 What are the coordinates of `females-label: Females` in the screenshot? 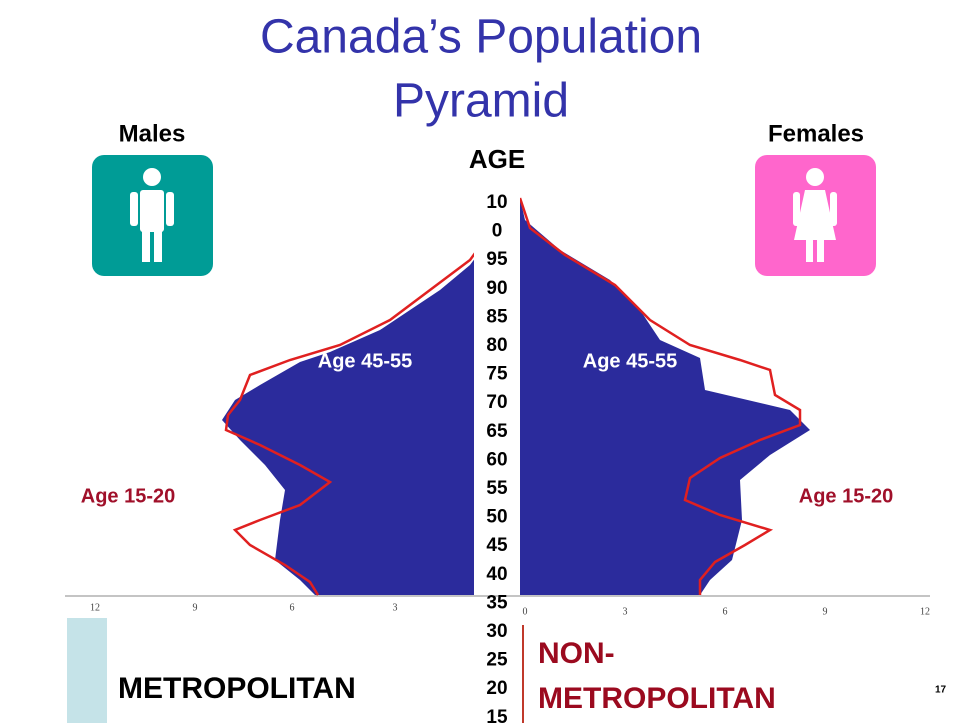 It's located at (816, 133).